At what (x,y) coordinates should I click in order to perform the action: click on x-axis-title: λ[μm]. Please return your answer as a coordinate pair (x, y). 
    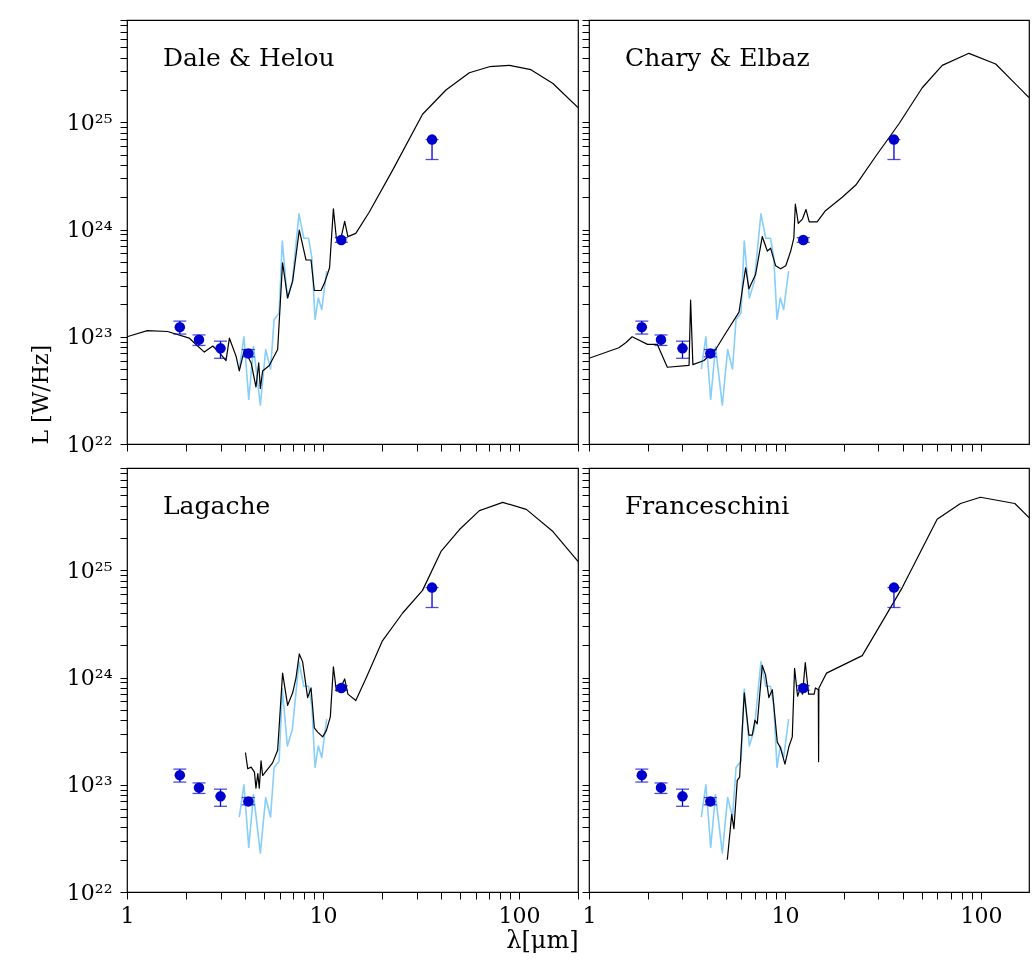
    Looking at the image, I should click on (542, 939).